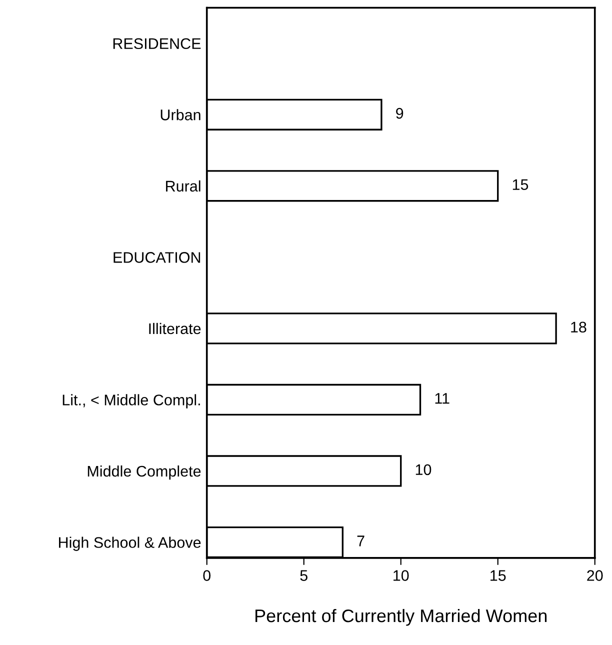 The height and width of the screenshot is (645, 612). What do you see at coordinates (400, 113) in the screenshot?
I see `data-label: 9` at bounding box center [400, 113].